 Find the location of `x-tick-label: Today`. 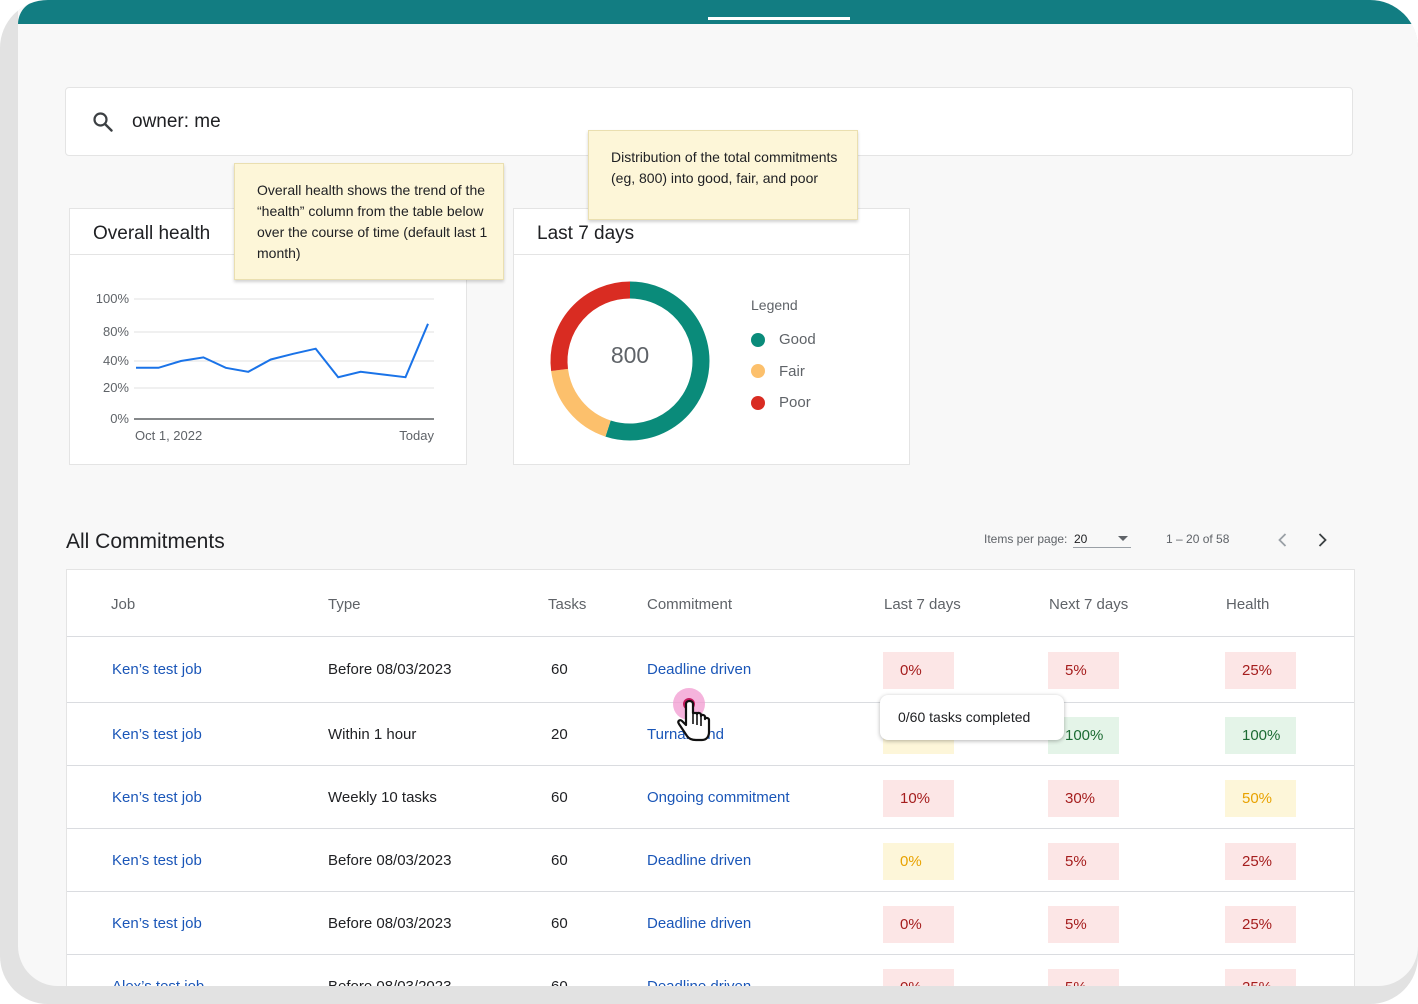

x-tick-label: Today is located at coordinates (416, 435).